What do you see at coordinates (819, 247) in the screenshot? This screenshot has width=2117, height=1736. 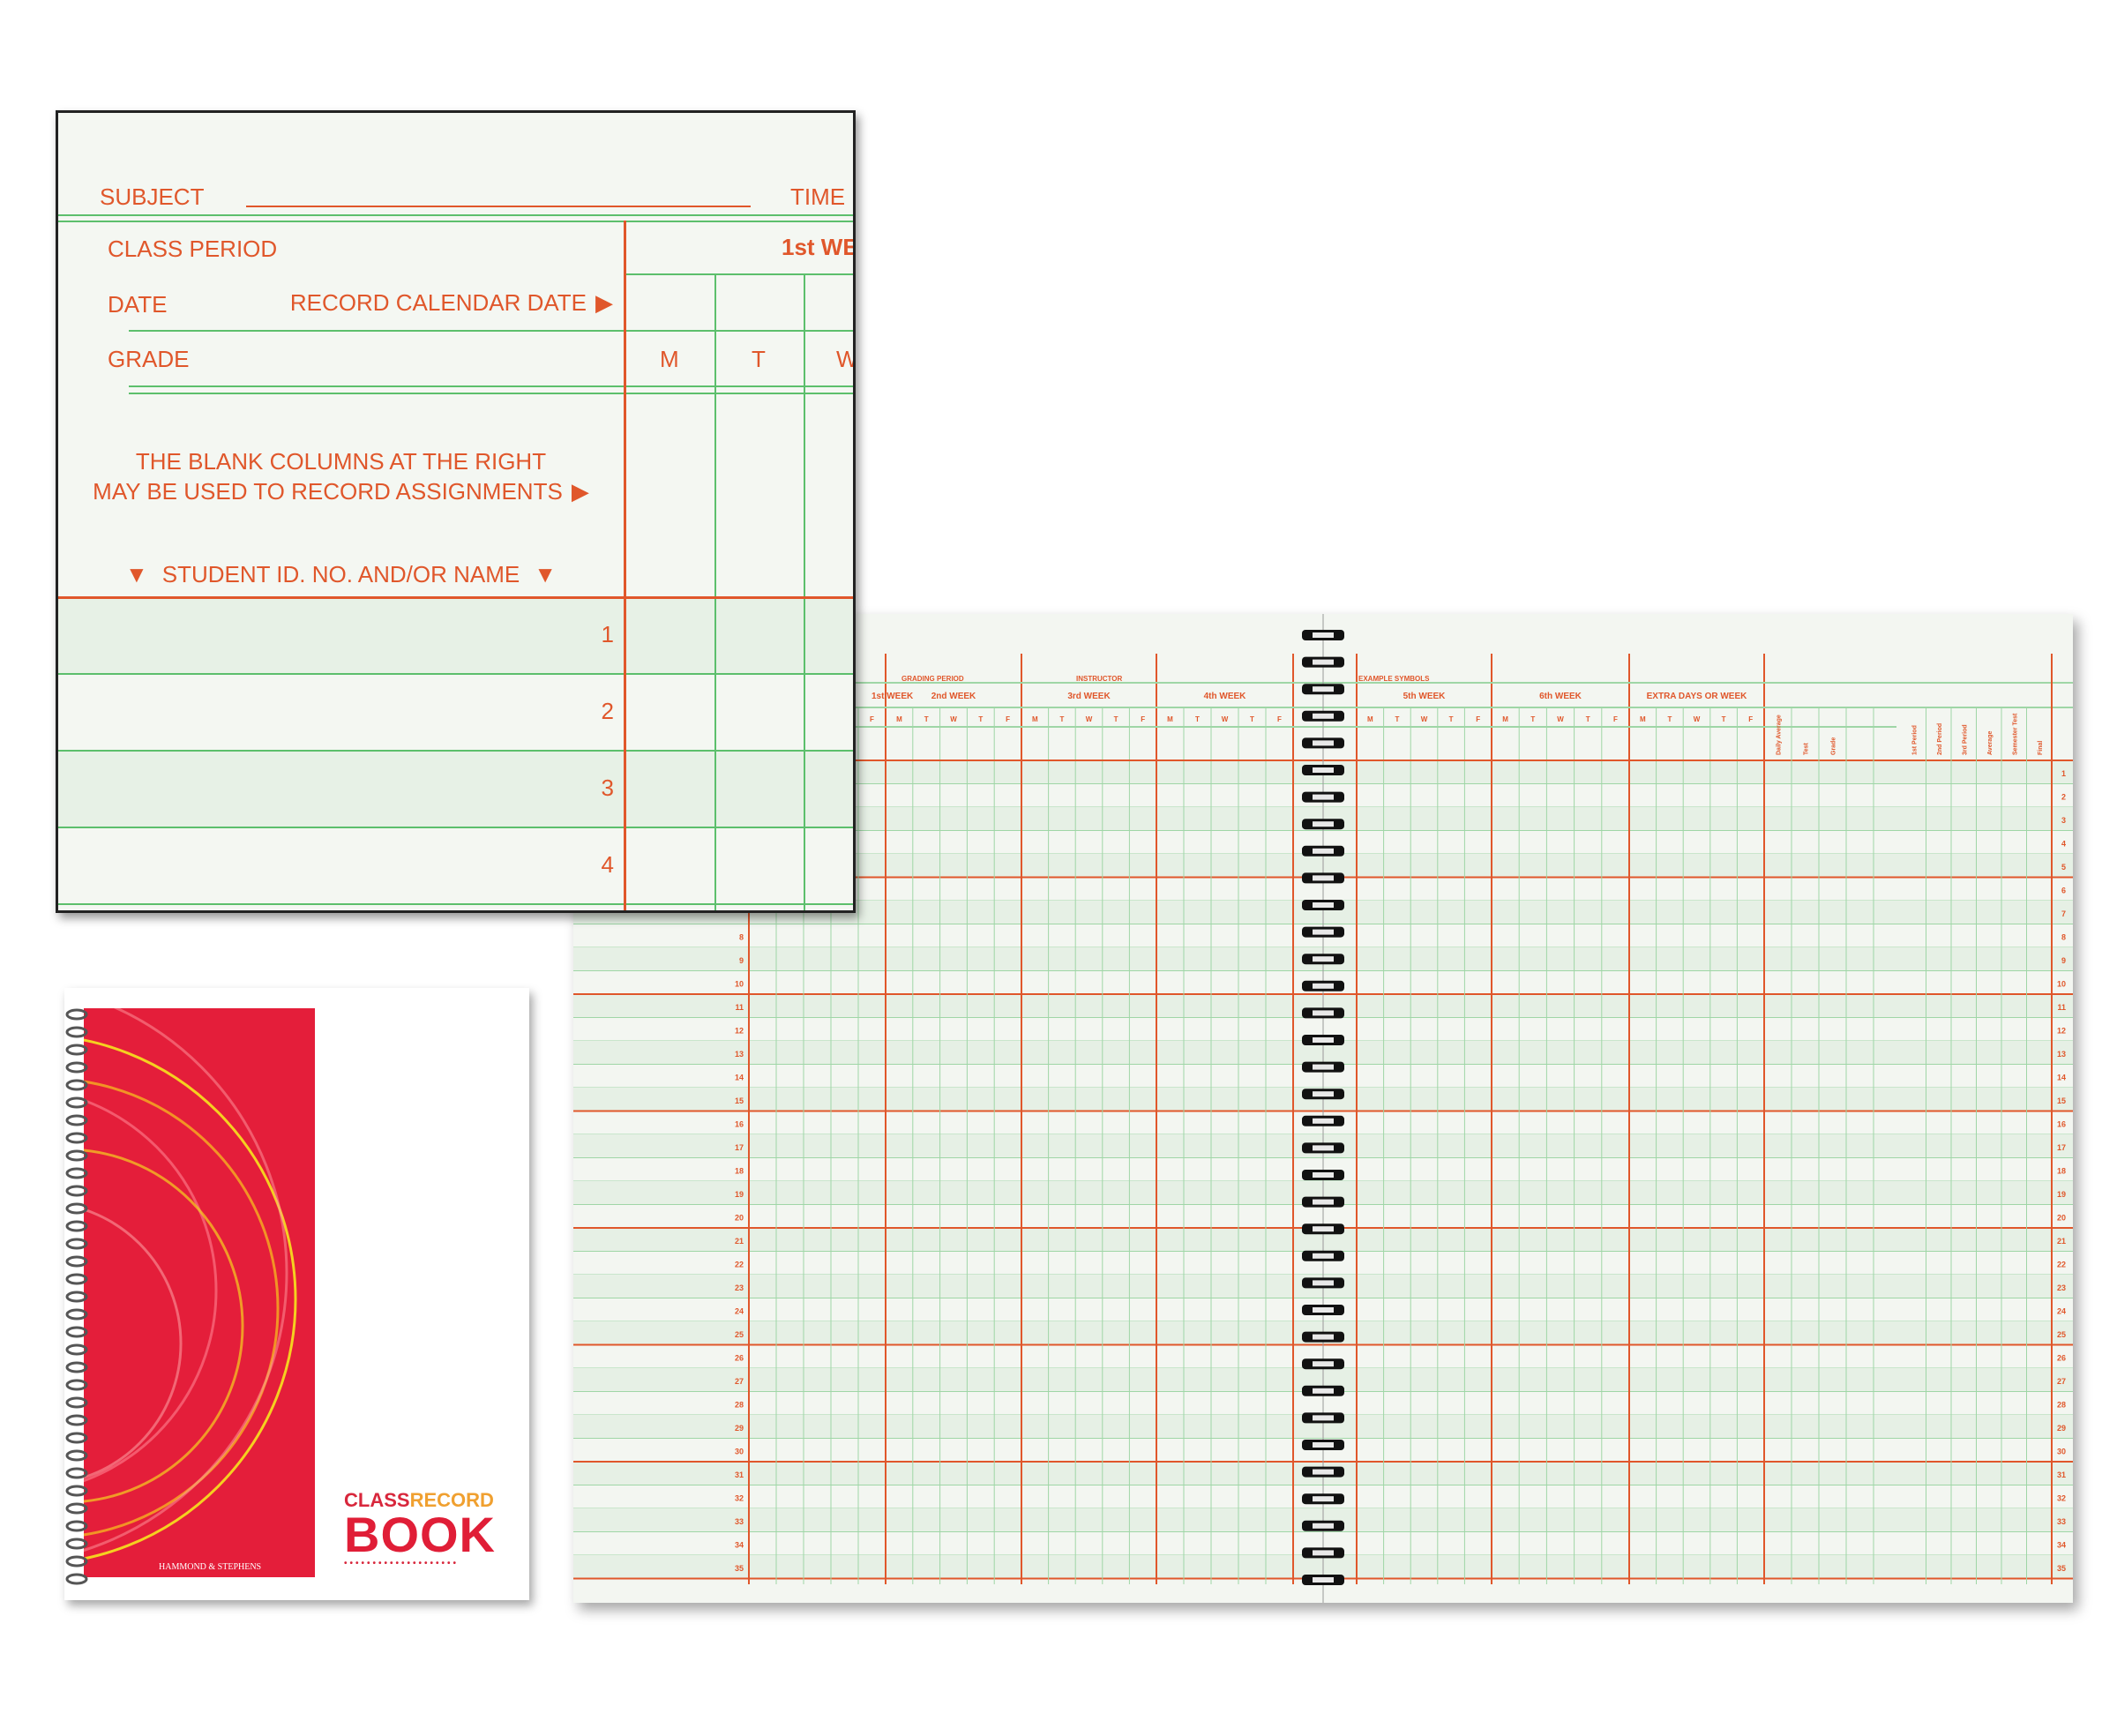 I see `week-label: 1st WEEK` at bounding box center [819, 247].